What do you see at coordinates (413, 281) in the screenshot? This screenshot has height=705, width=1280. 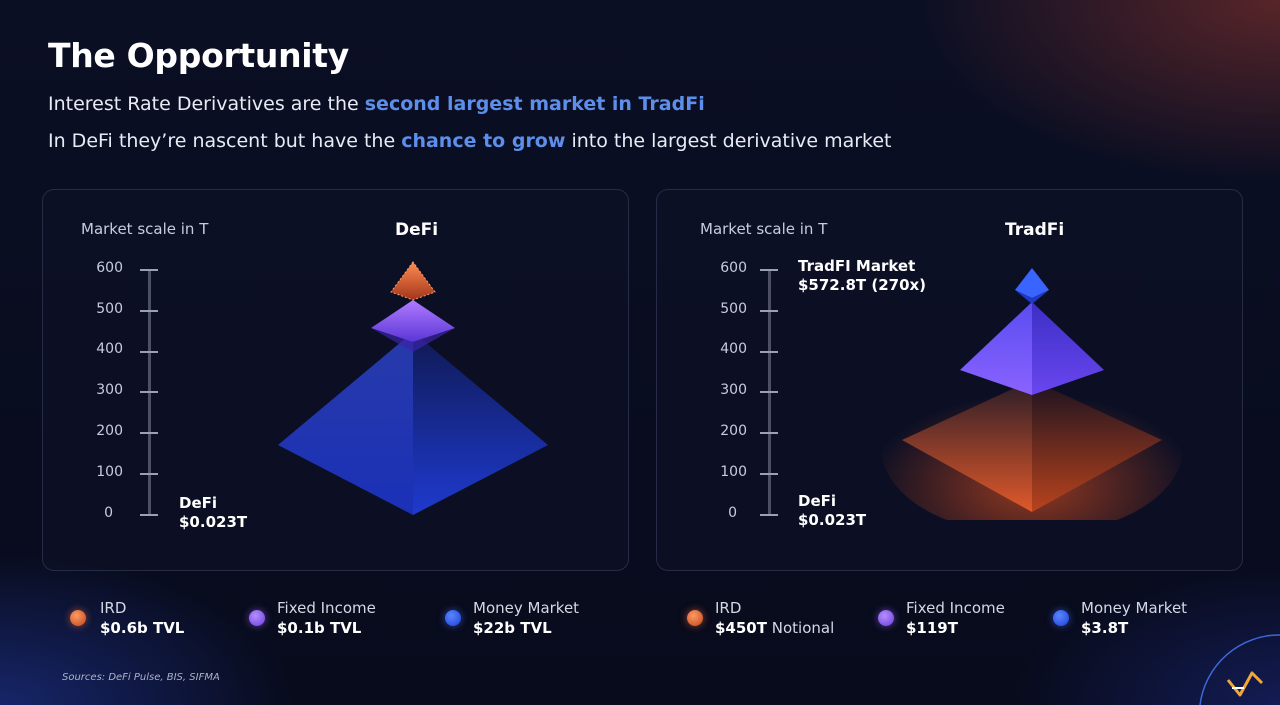 I see `ird-layer` at bounding box center [413, 281].